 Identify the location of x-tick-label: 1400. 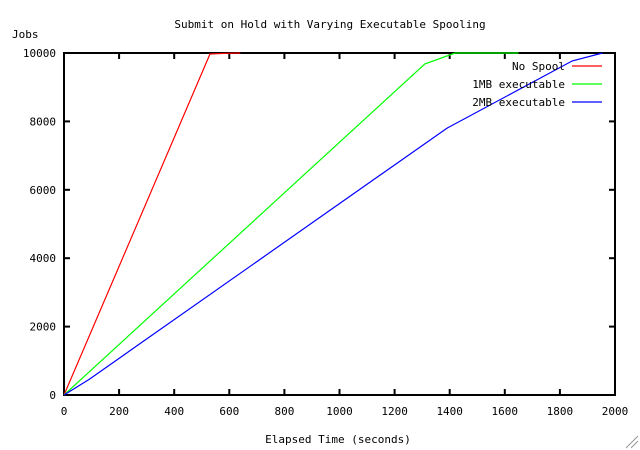
(449, 411).